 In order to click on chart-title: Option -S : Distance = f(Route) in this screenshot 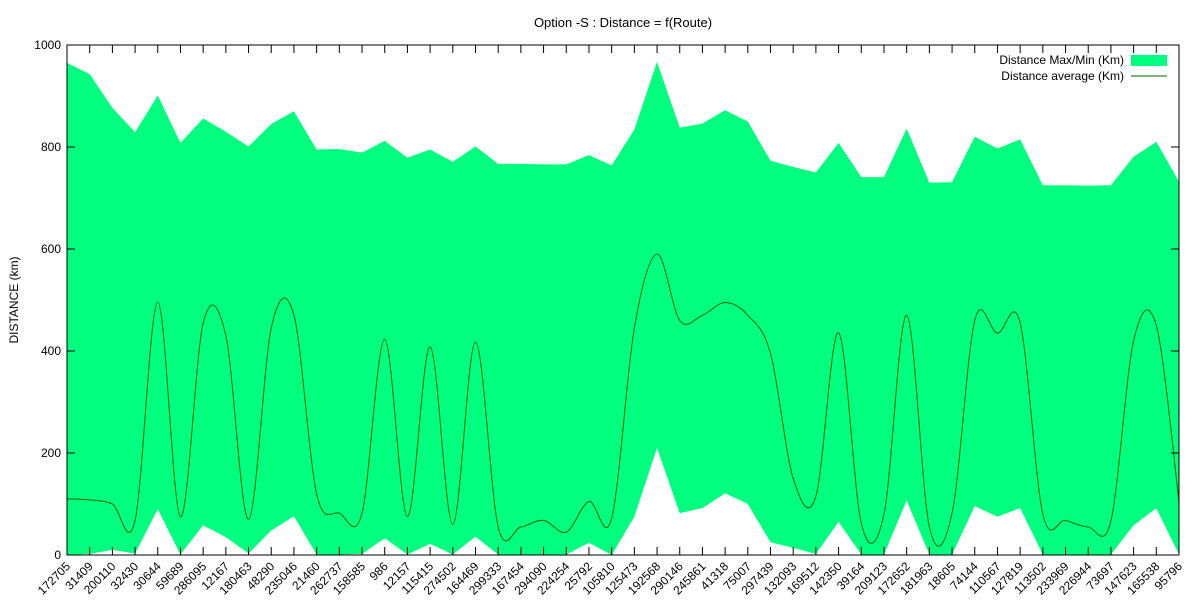, I will do `click(623, 22)`.